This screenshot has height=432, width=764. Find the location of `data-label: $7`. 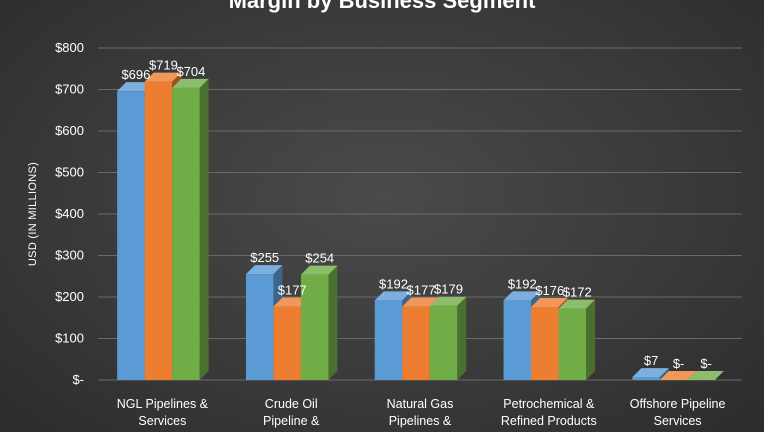

data-label: $7 is located at coordinates (651, 360).